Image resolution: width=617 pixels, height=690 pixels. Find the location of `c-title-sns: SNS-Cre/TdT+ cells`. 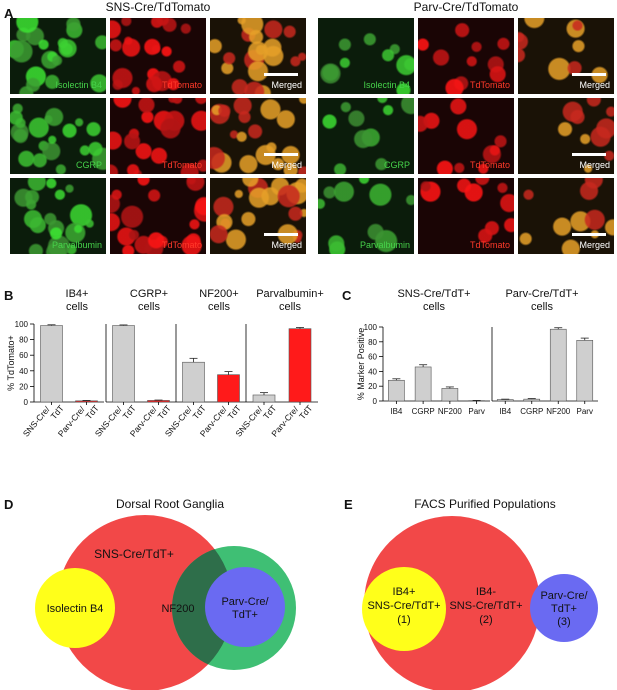

c-title-sns: SNS-Cre/TdT+ cells is located at coordinates (434, 300).